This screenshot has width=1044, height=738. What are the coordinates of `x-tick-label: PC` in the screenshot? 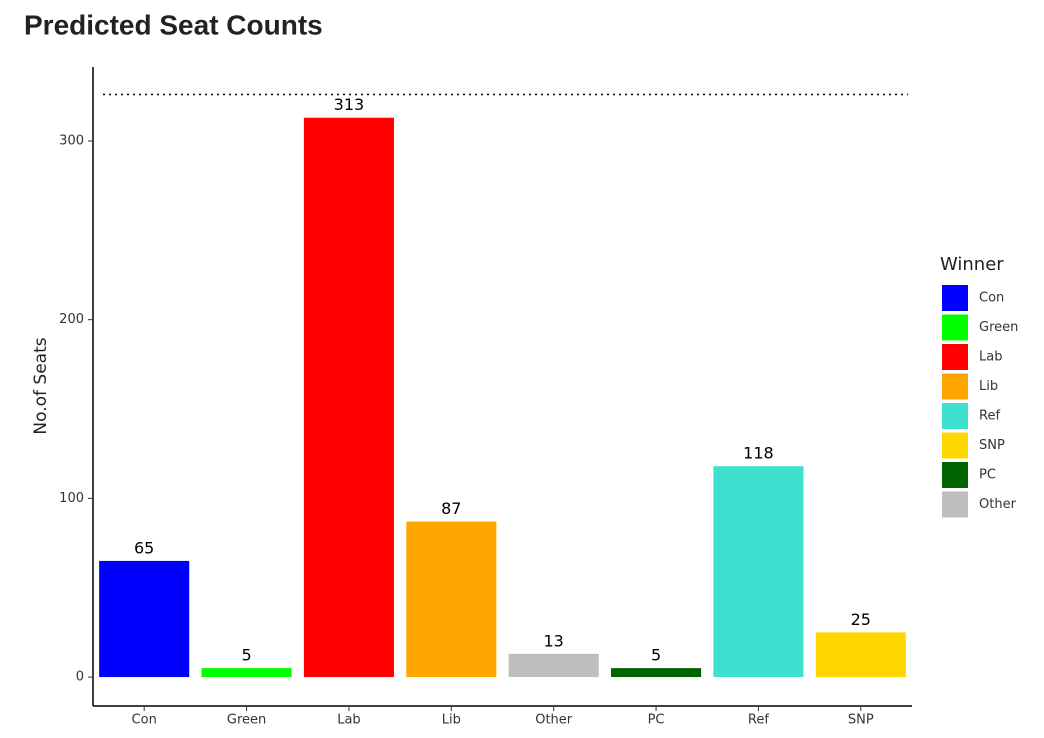 It's located at (656, 720).